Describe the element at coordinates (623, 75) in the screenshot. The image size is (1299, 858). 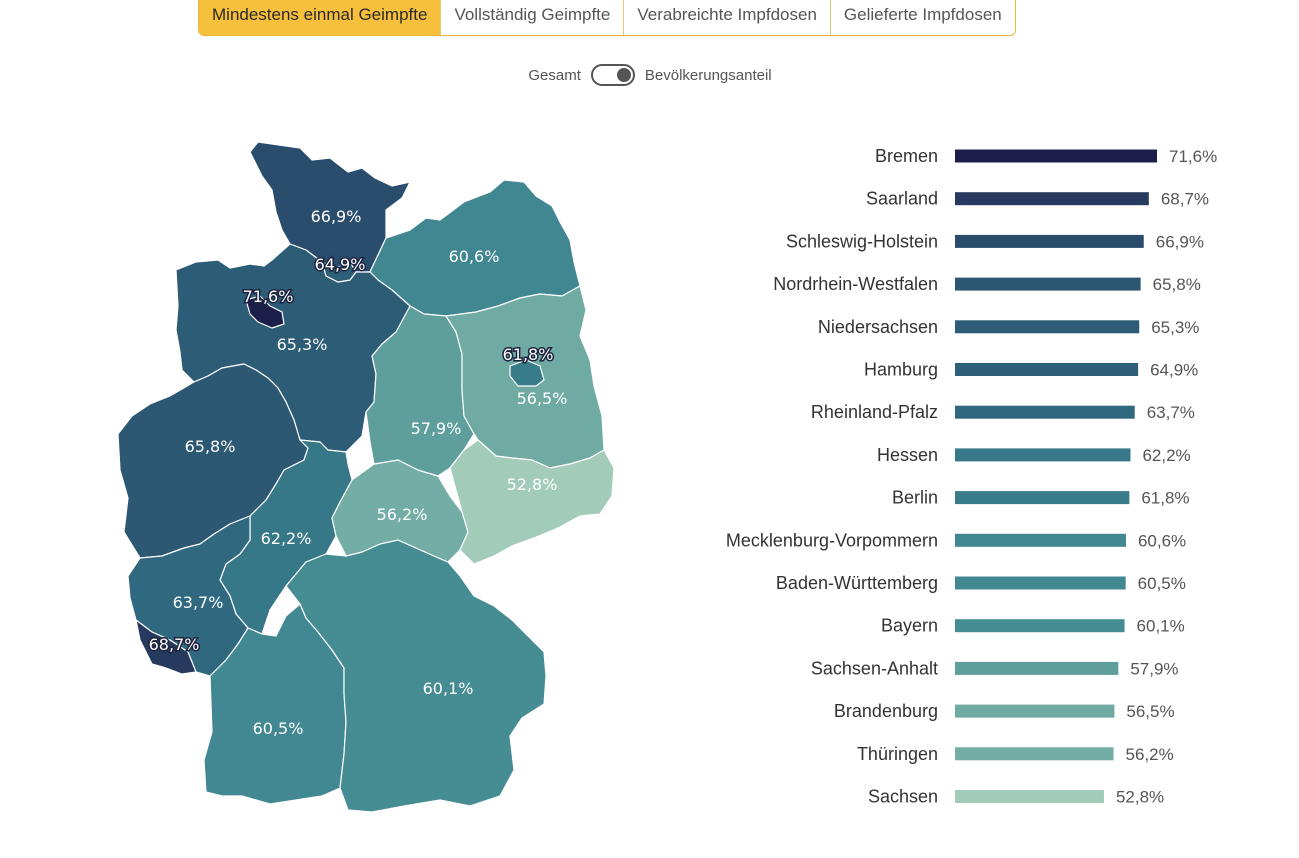
I see `switch-knob` at that location.